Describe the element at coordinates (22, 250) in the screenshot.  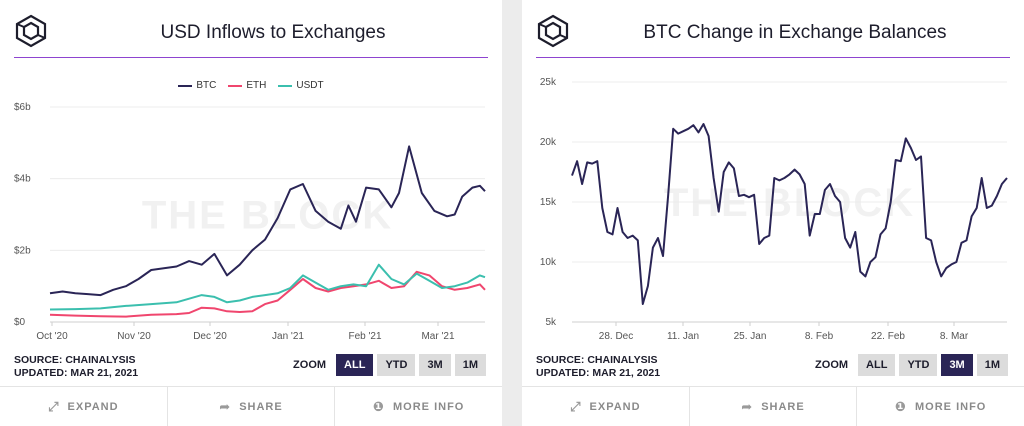
I see `y-tick-label: $2b` at that location.